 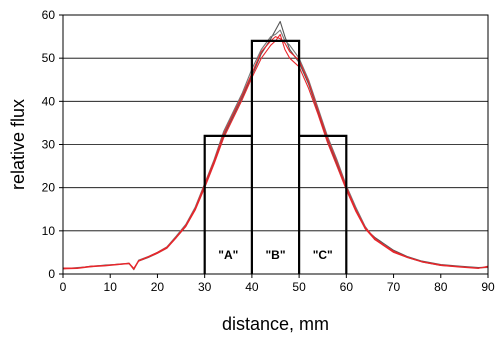 I want to click on region-label-1: "A", so click(x=228, y=255).